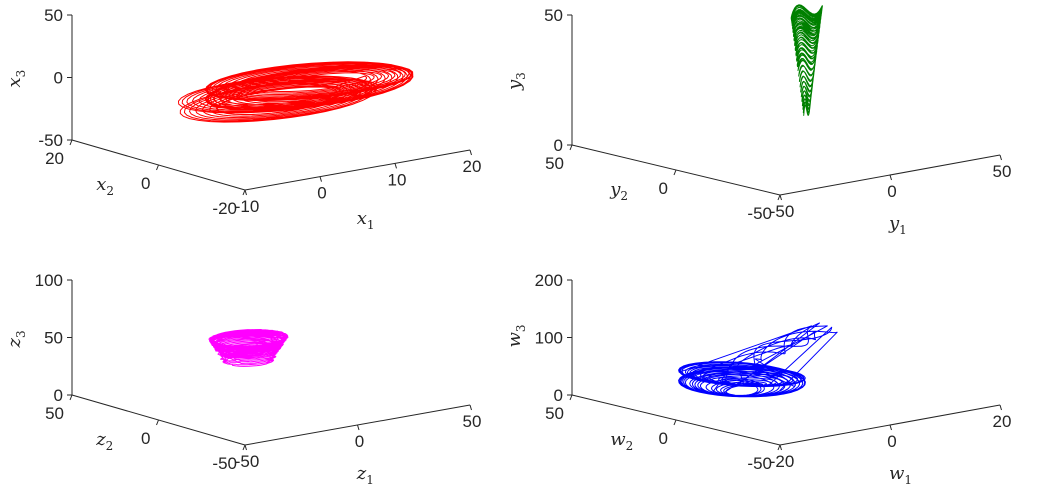 The height and width of the screenshot is (496, 1050). Describe the element at coordinates (105, 186) in the screenshot. I see `y-axis-label: x2` at that location.